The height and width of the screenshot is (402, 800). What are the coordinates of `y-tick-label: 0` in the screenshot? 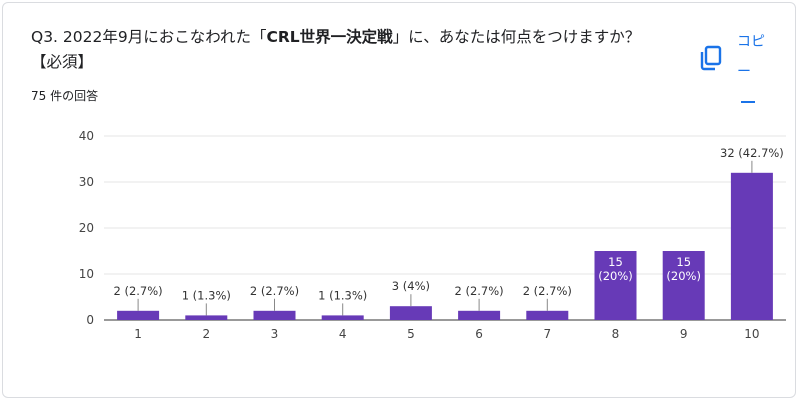 It's located at (90, 320).